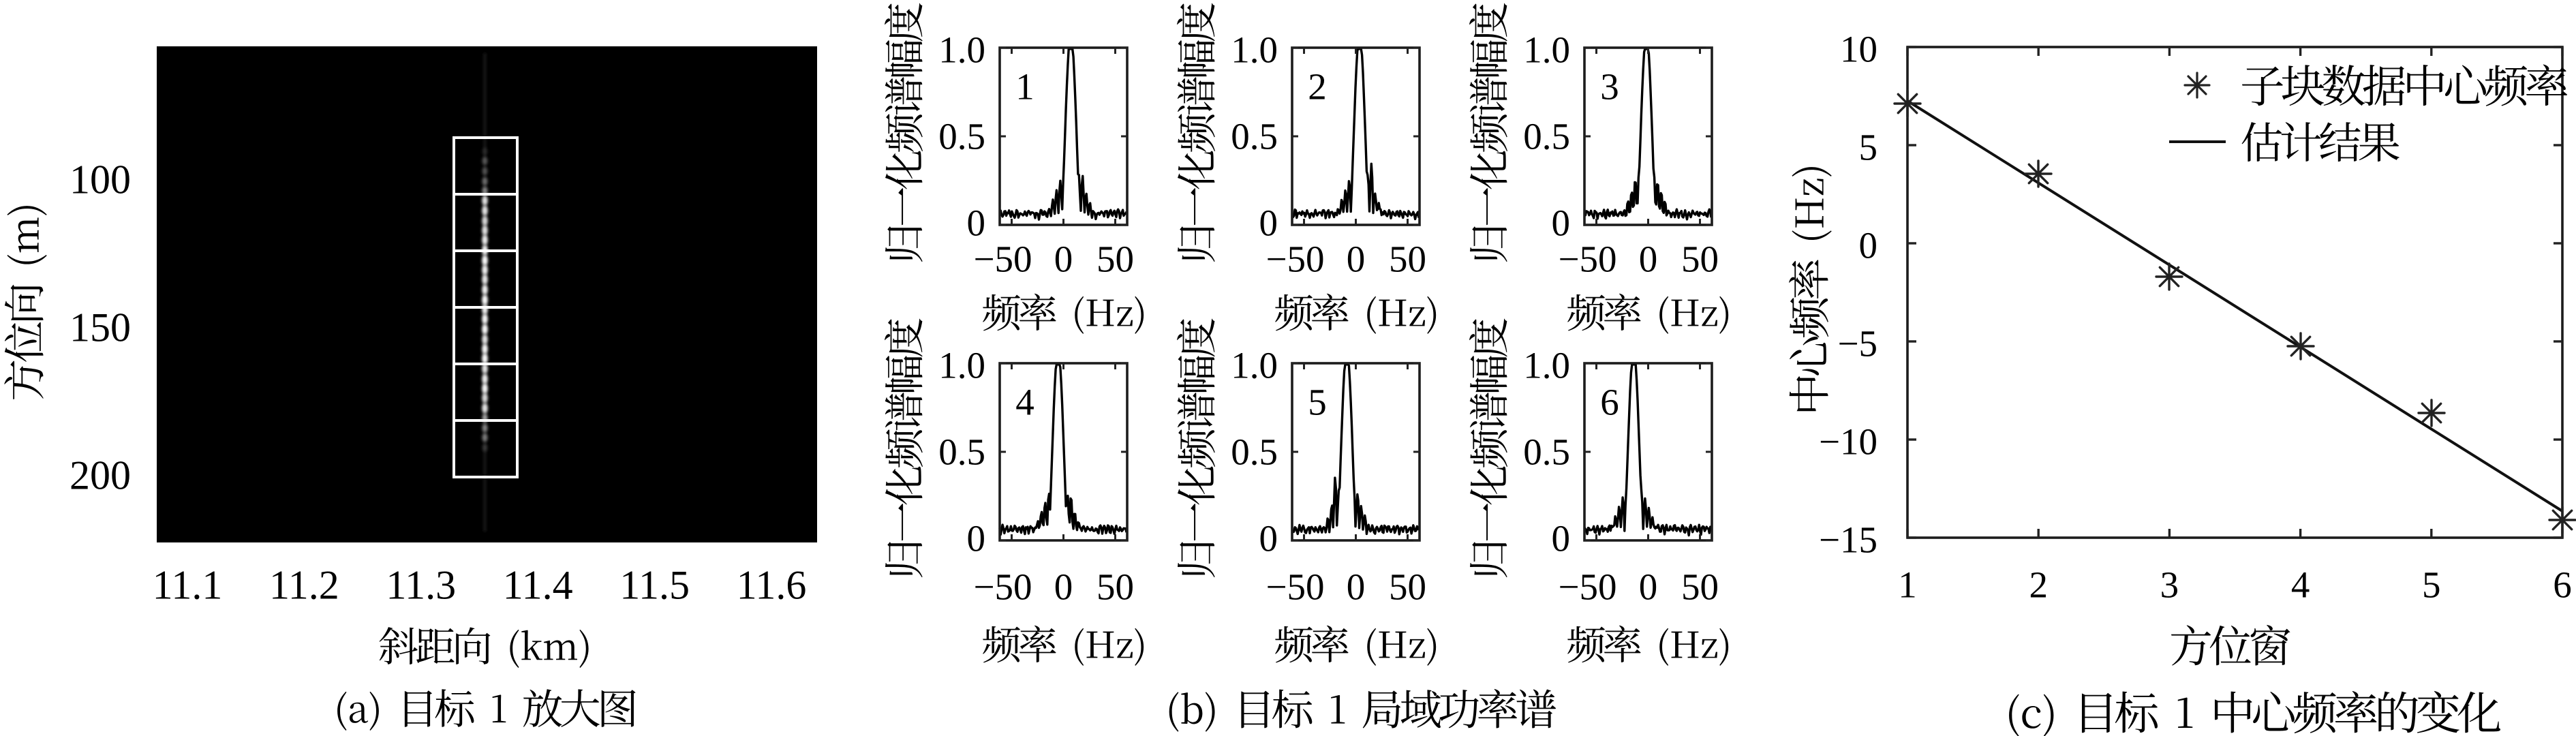 This screenshot has height=736, width=2576. I want to click on svg-text: −15, so click(1848, 540).